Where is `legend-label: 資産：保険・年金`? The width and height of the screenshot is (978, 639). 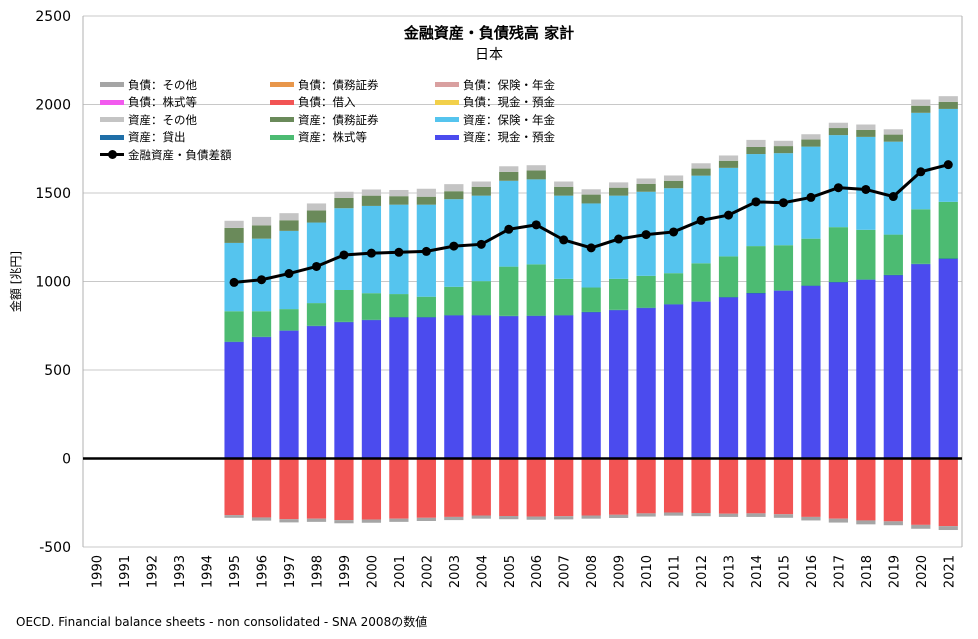
legend-label: 資産：保険・年金 is located at coordinates (509, 119).